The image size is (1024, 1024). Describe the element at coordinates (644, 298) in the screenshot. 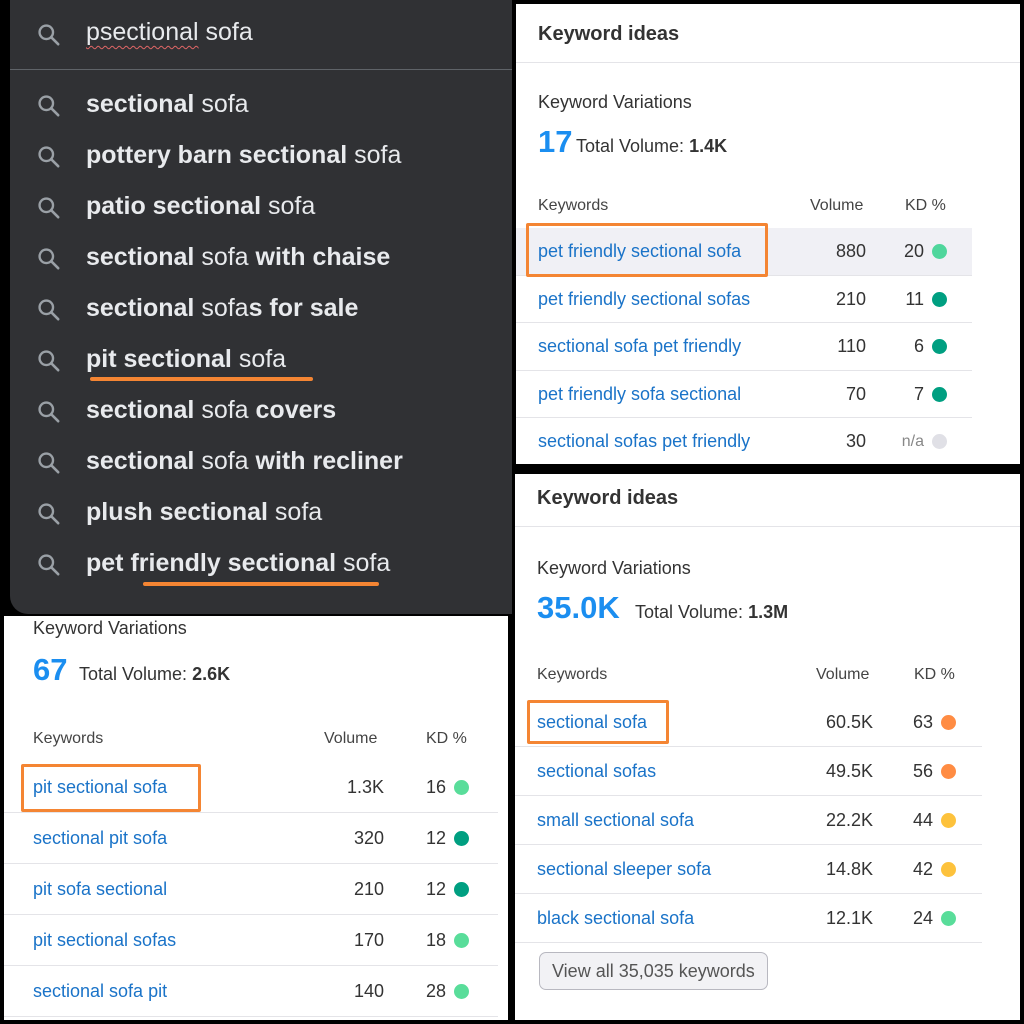

I see `keyword-link: pet friendly sectional sofas` at that location.